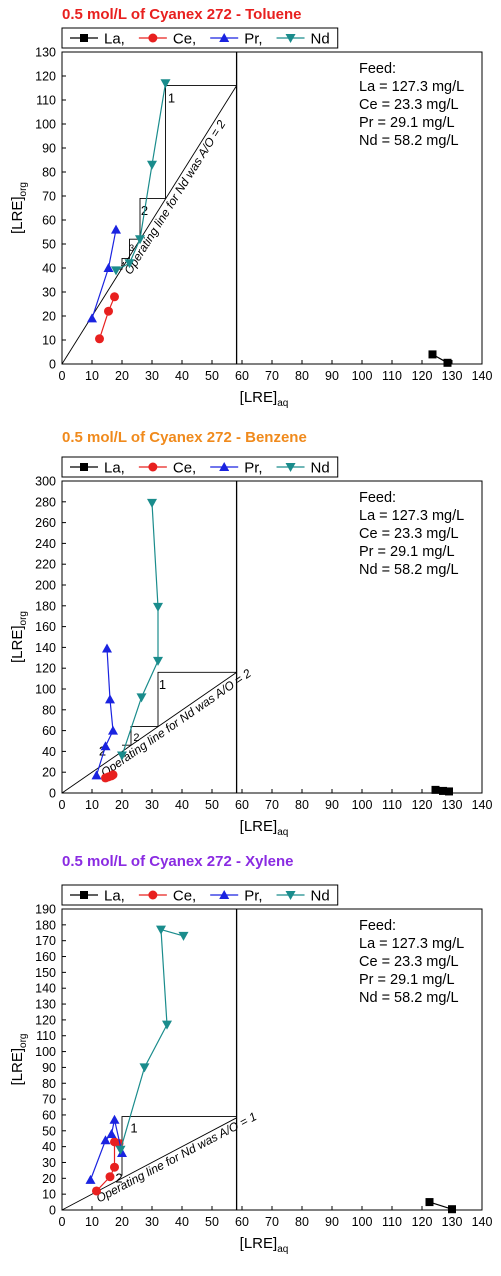  What do you see at coordinates (182, 14) in the screenshot?
I see `chart-title: 0.5 mol/L of Cyanex 272 - Toluene` at bounding box center [182, 14].